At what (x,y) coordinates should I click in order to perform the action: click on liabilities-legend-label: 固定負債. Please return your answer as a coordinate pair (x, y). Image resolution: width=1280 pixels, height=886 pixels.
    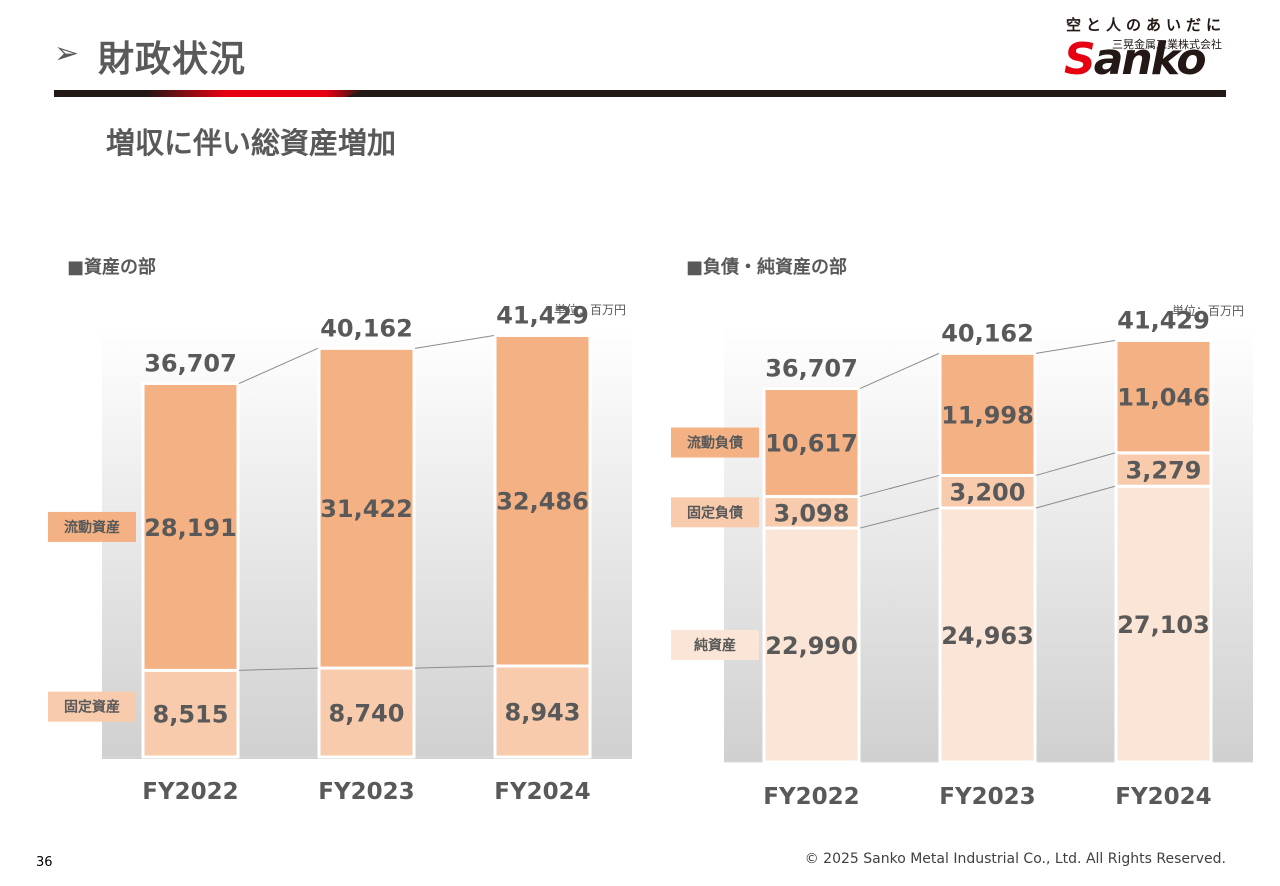
    Looking at the image, I should click on (715, 512).